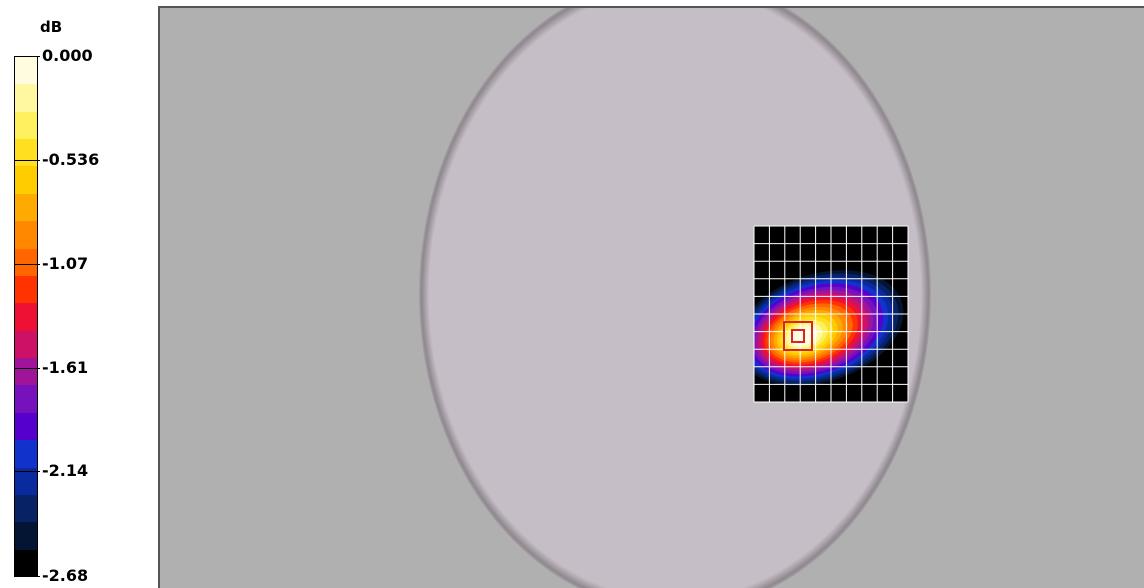 This screenshot has height=588, width=1144. I want to click on peak-marker-outer, so click(798, 336).